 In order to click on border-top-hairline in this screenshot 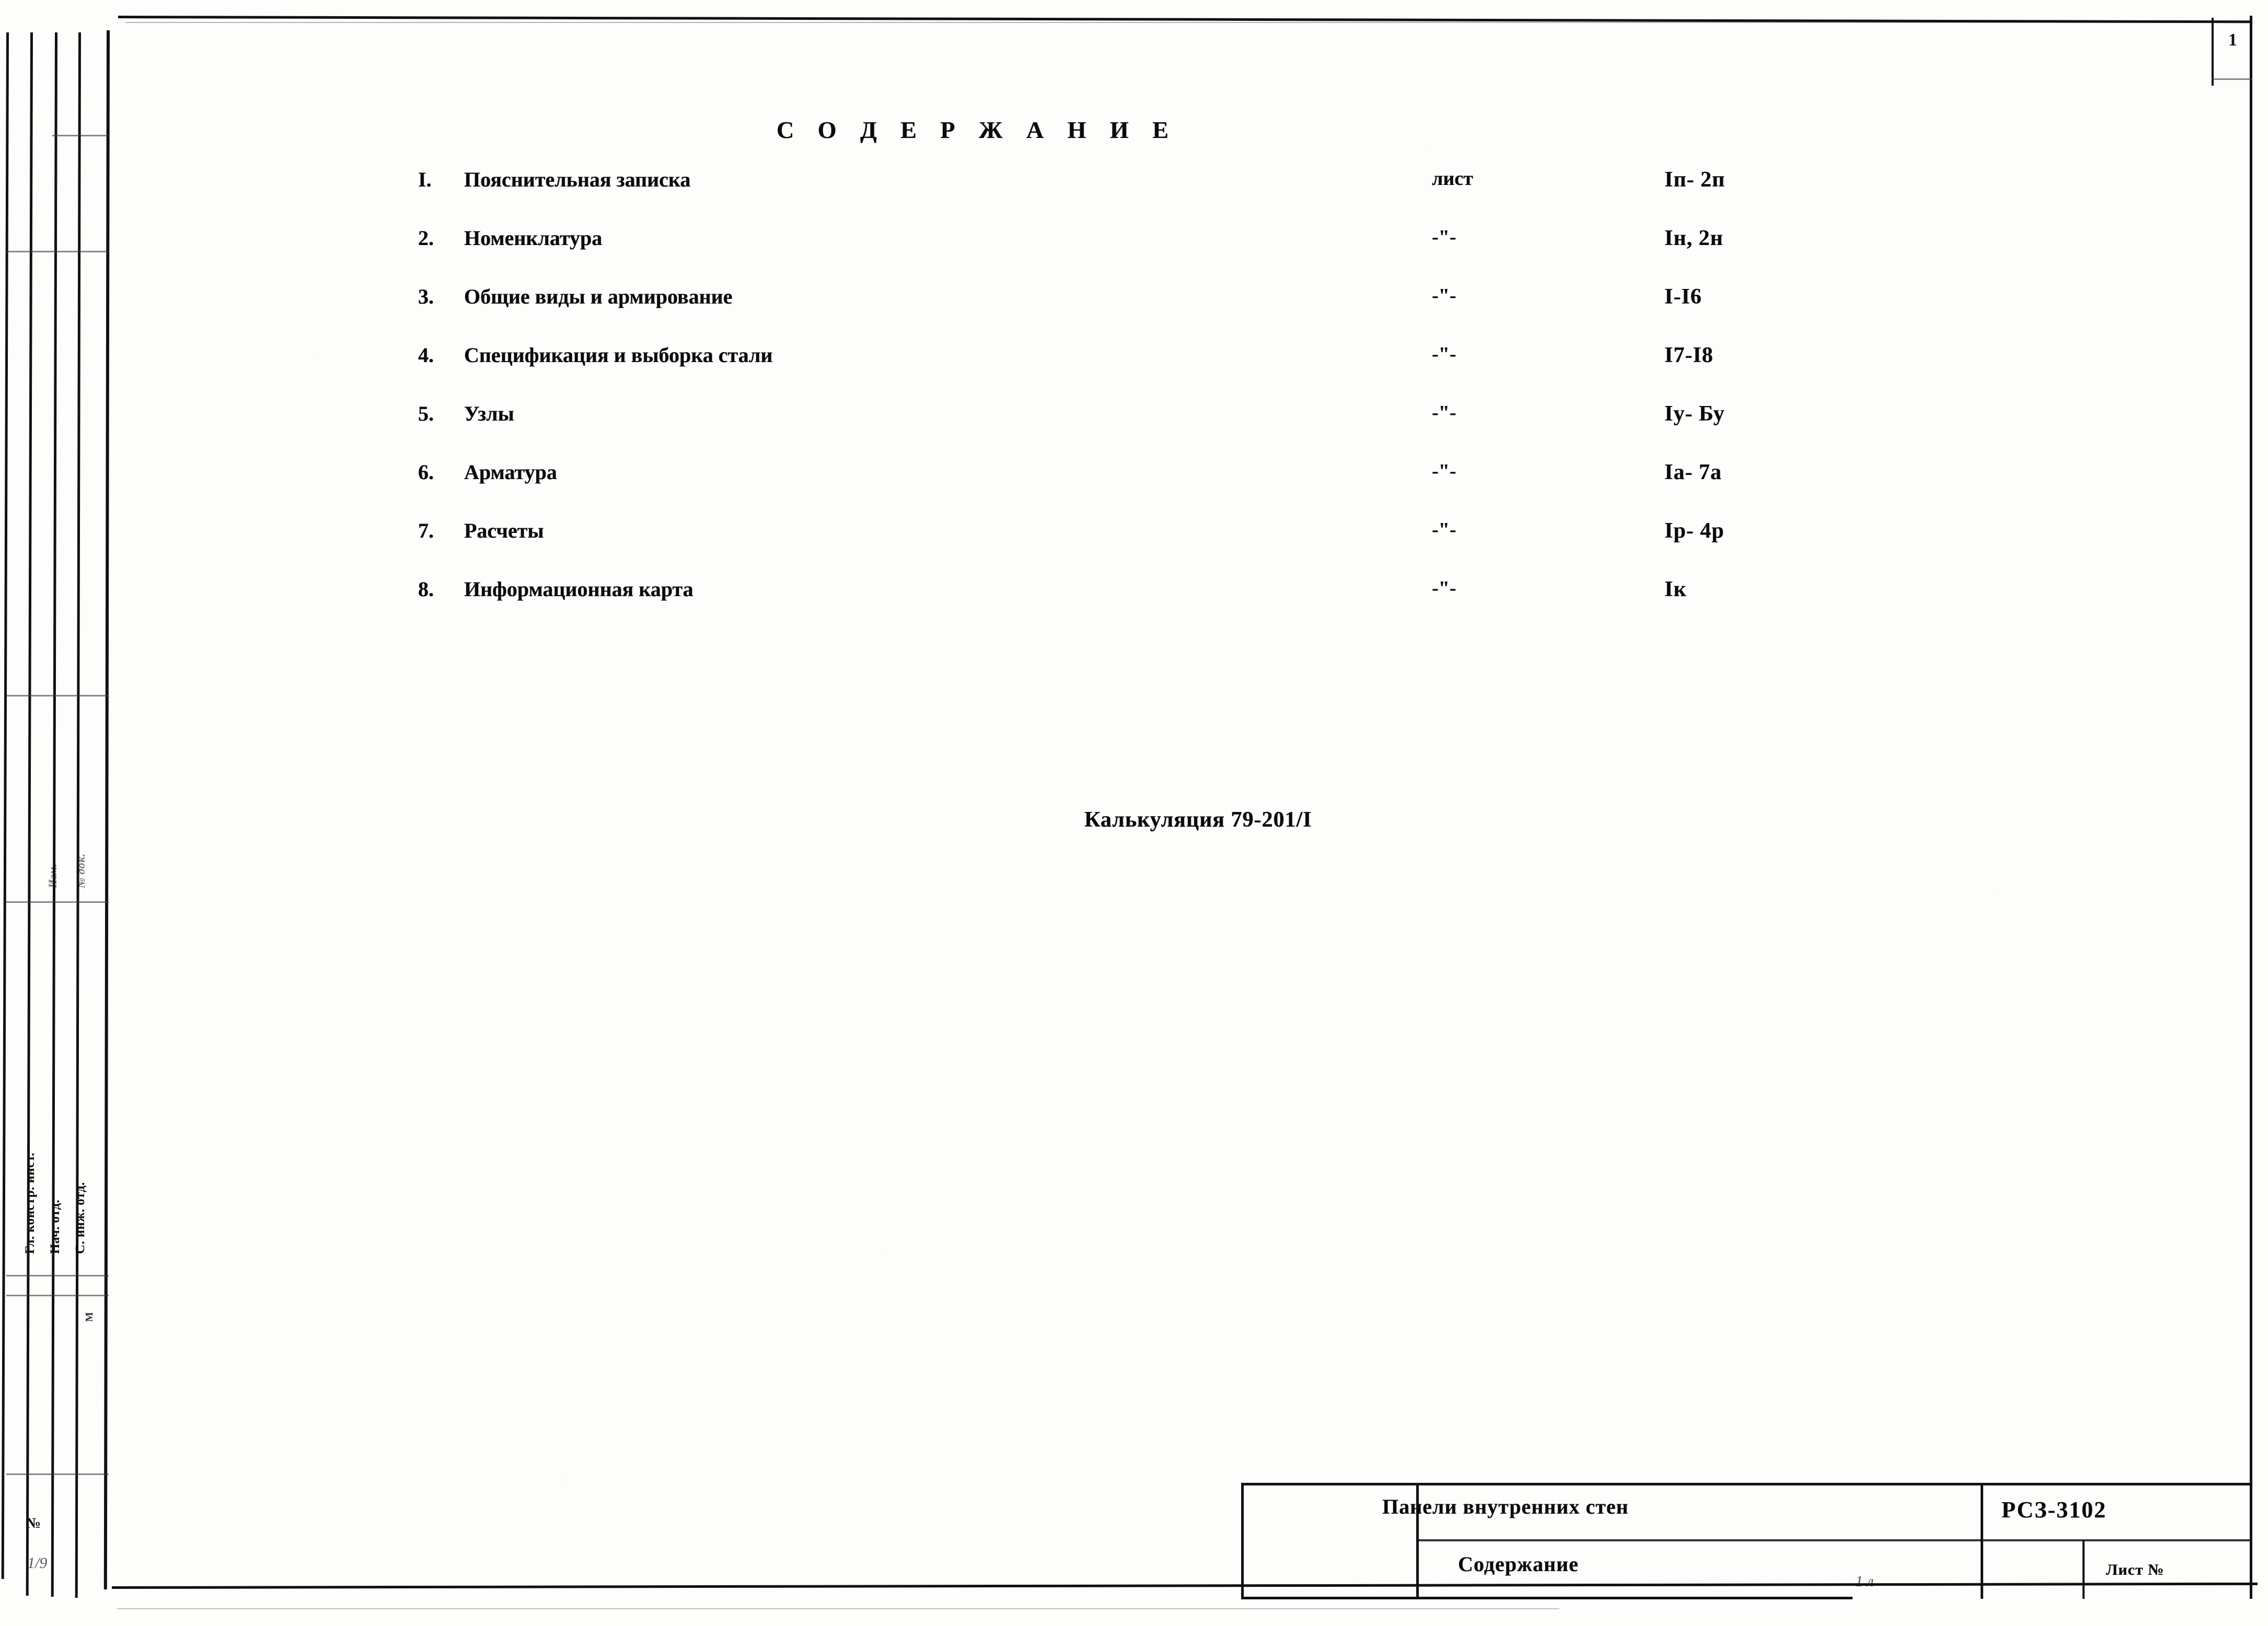, I will do `click(1186, 22)`.